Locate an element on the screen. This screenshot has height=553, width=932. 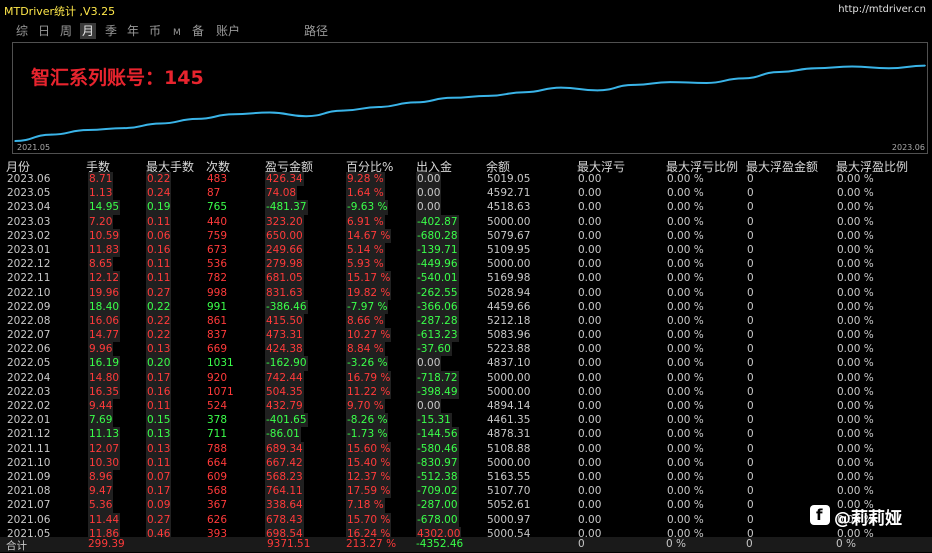
table-cell: 1.13 is located at coordinates (101, 193).